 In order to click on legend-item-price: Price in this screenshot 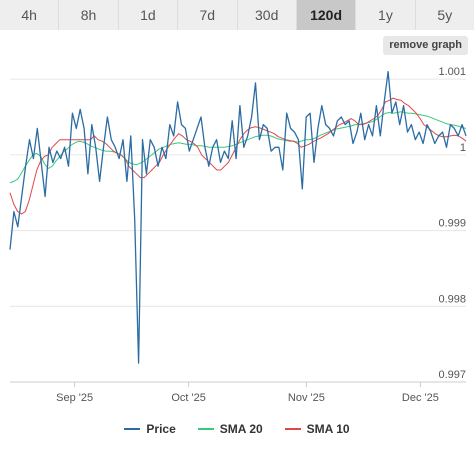, I will do `click(150, 429)`.